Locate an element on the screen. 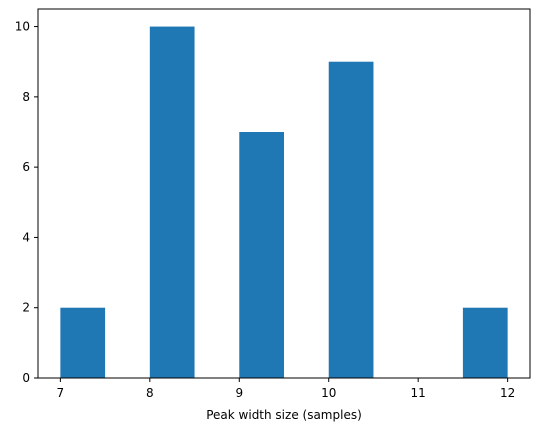 The image size is (543, 436). y-tick-label: 6 is located at coordinates (26, 167).